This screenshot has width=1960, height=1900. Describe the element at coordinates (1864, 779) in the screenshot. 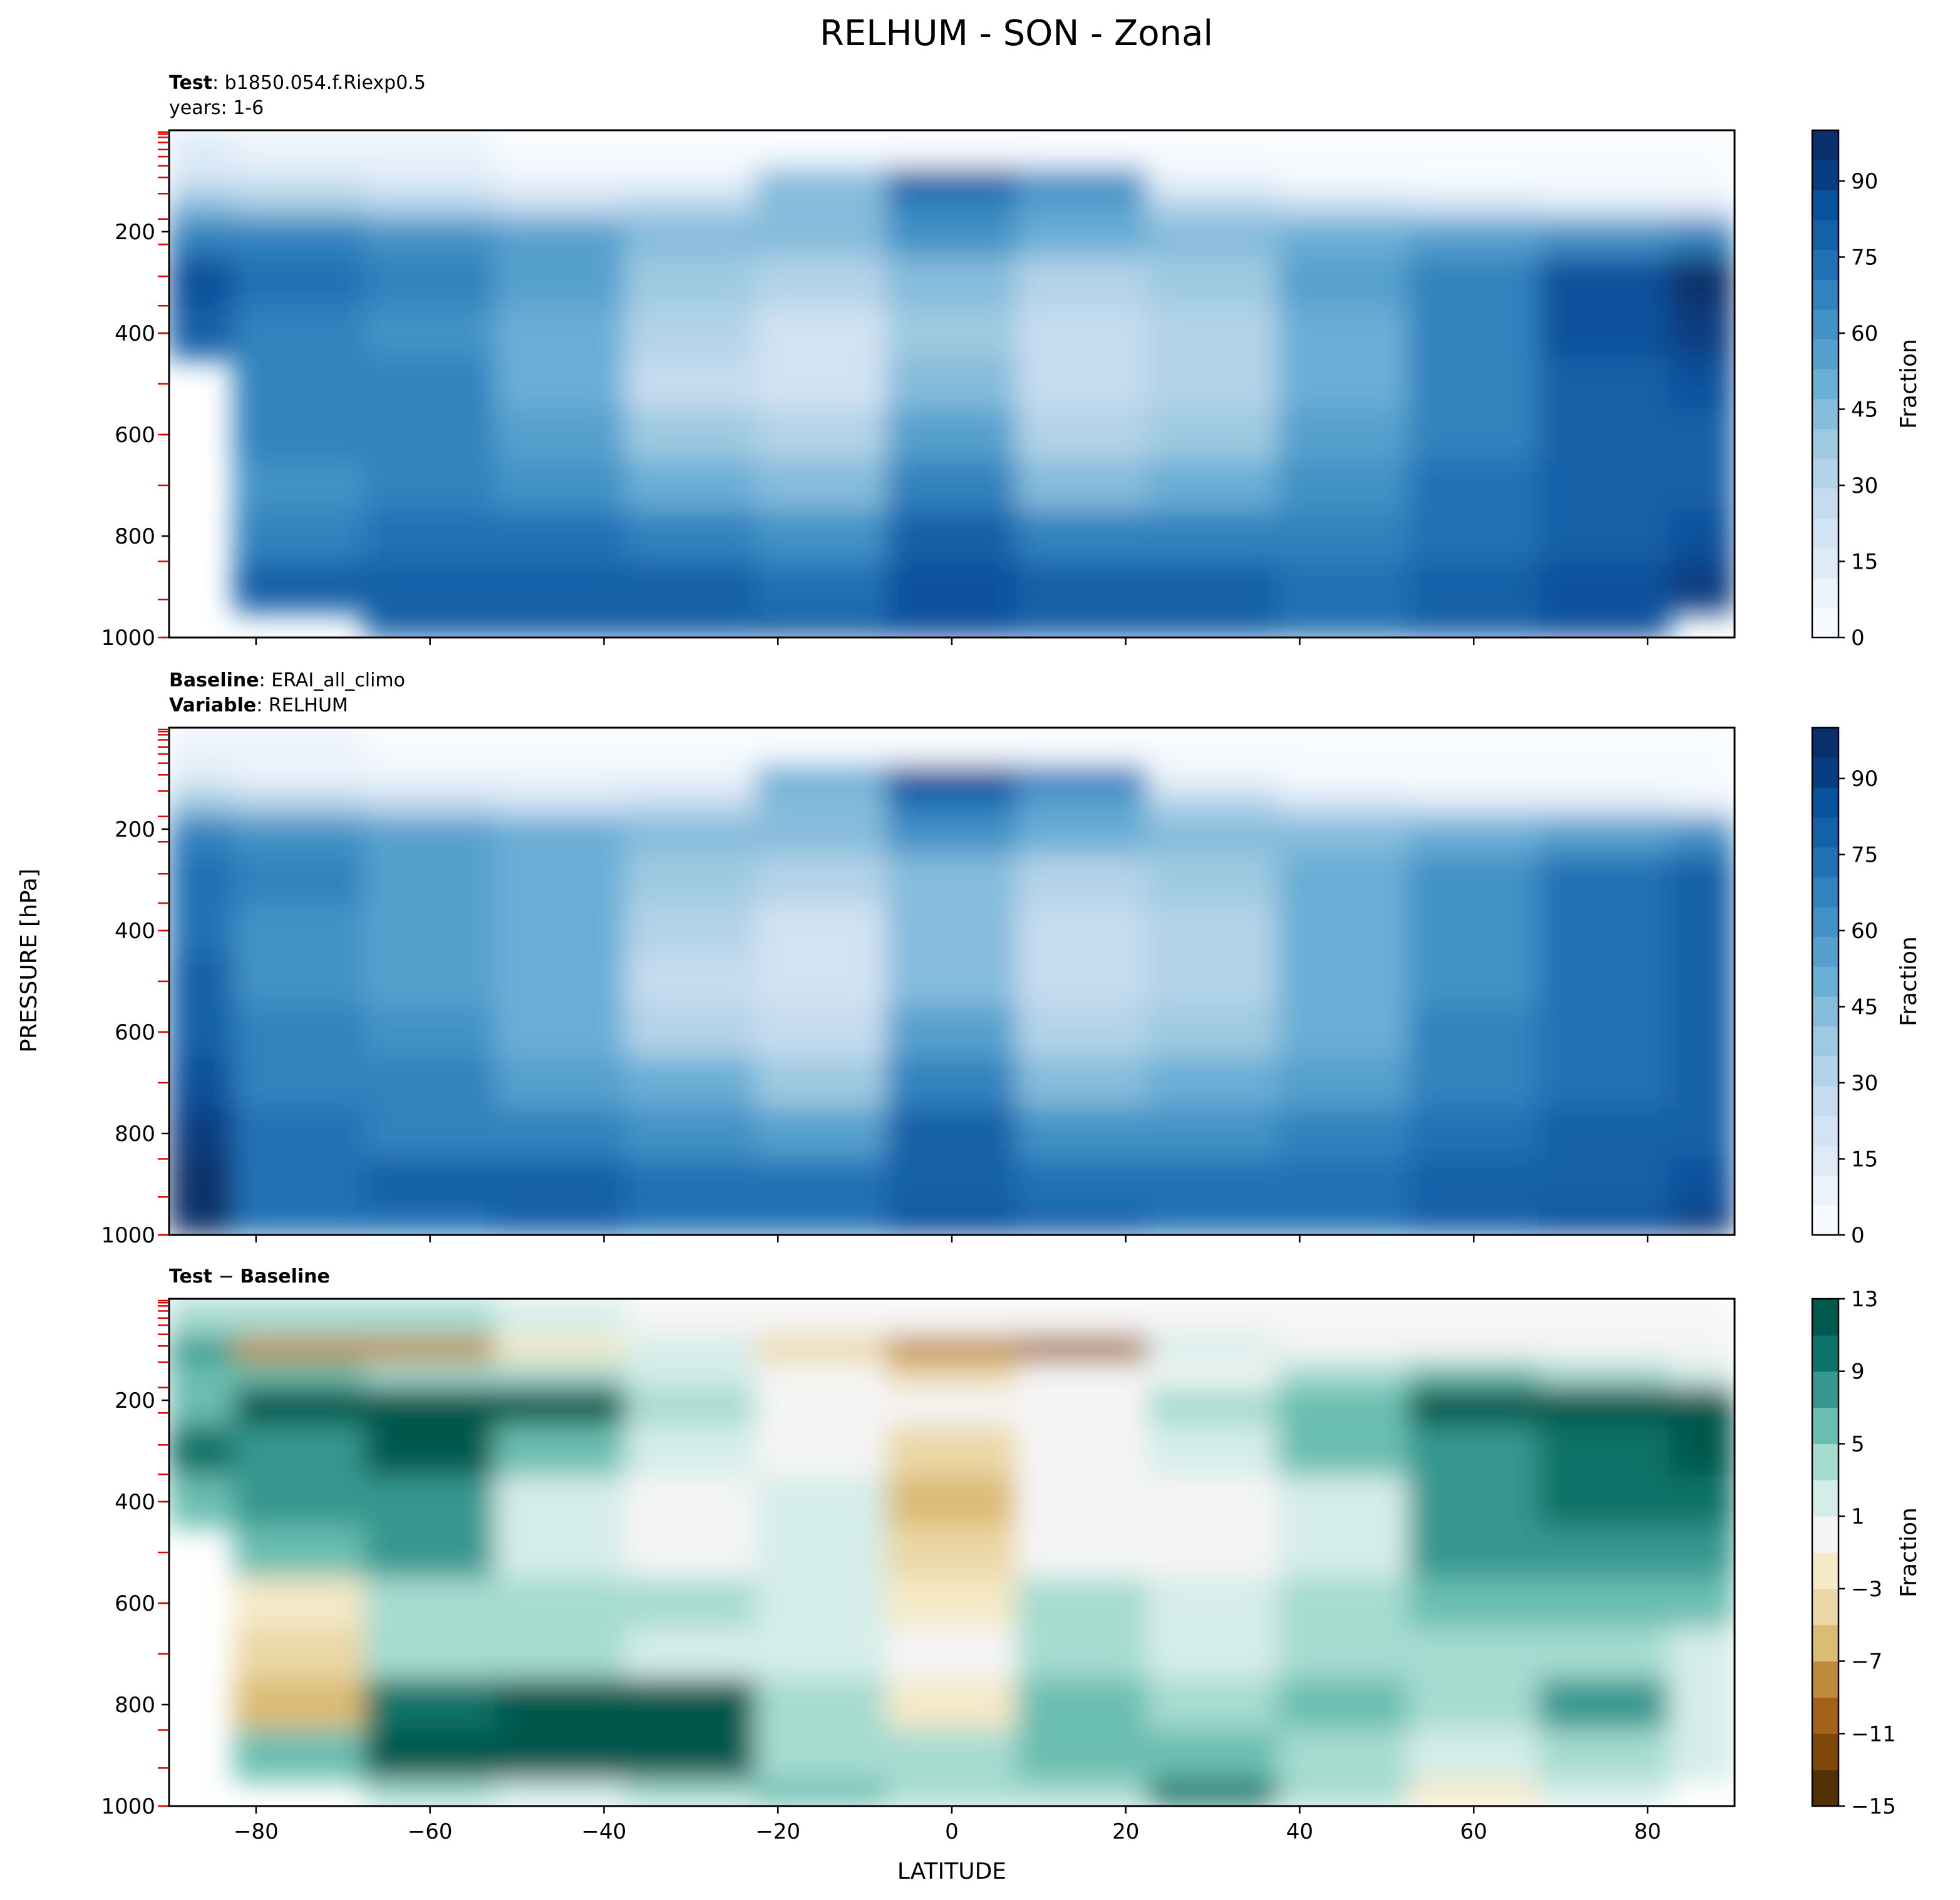

I see `colorbar-tick-label: 90` at that location.